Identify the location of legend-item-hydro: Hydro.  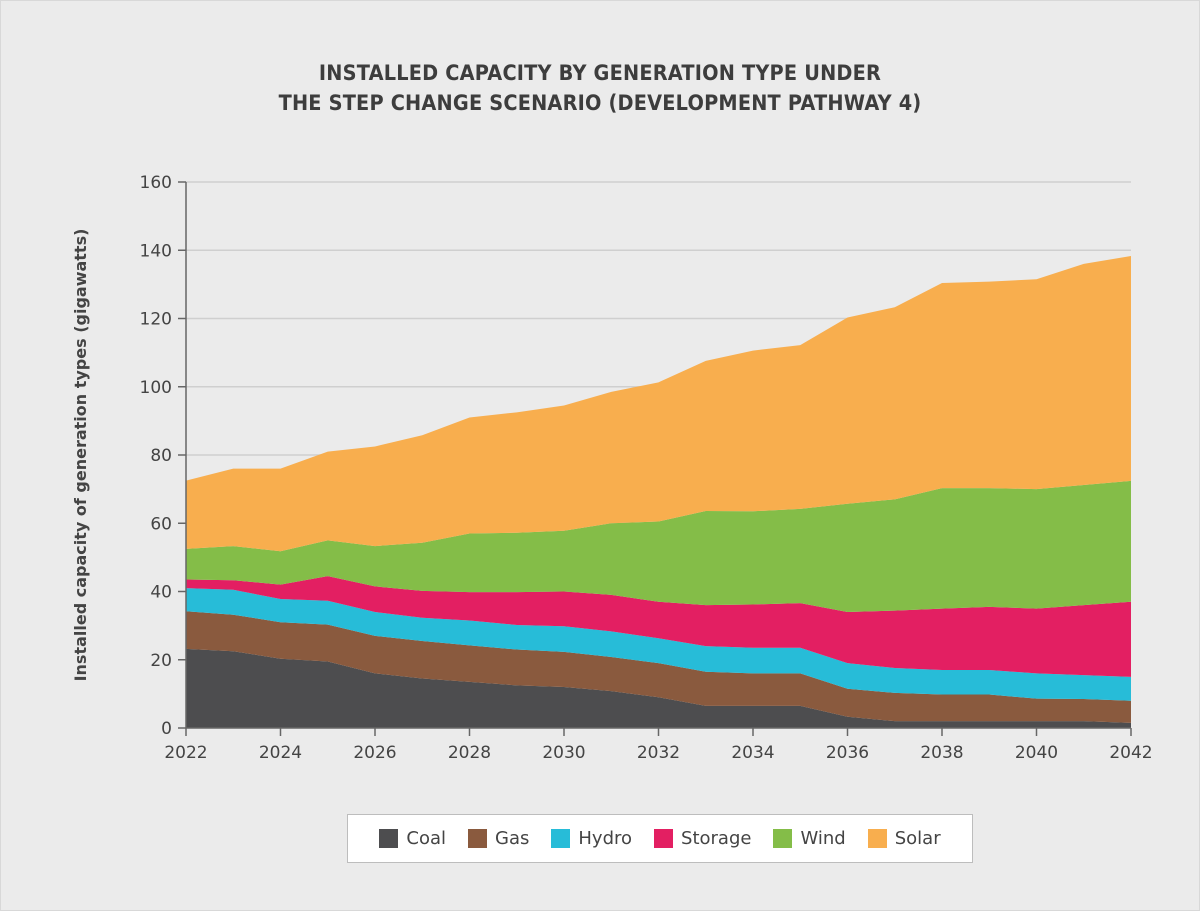
(591, 838).